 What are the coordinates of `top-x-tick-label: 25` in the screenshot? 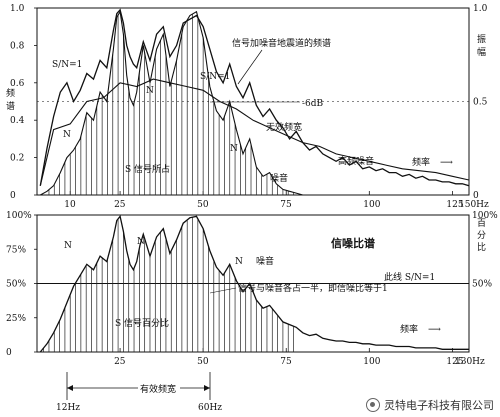 It's located at (120, 205).